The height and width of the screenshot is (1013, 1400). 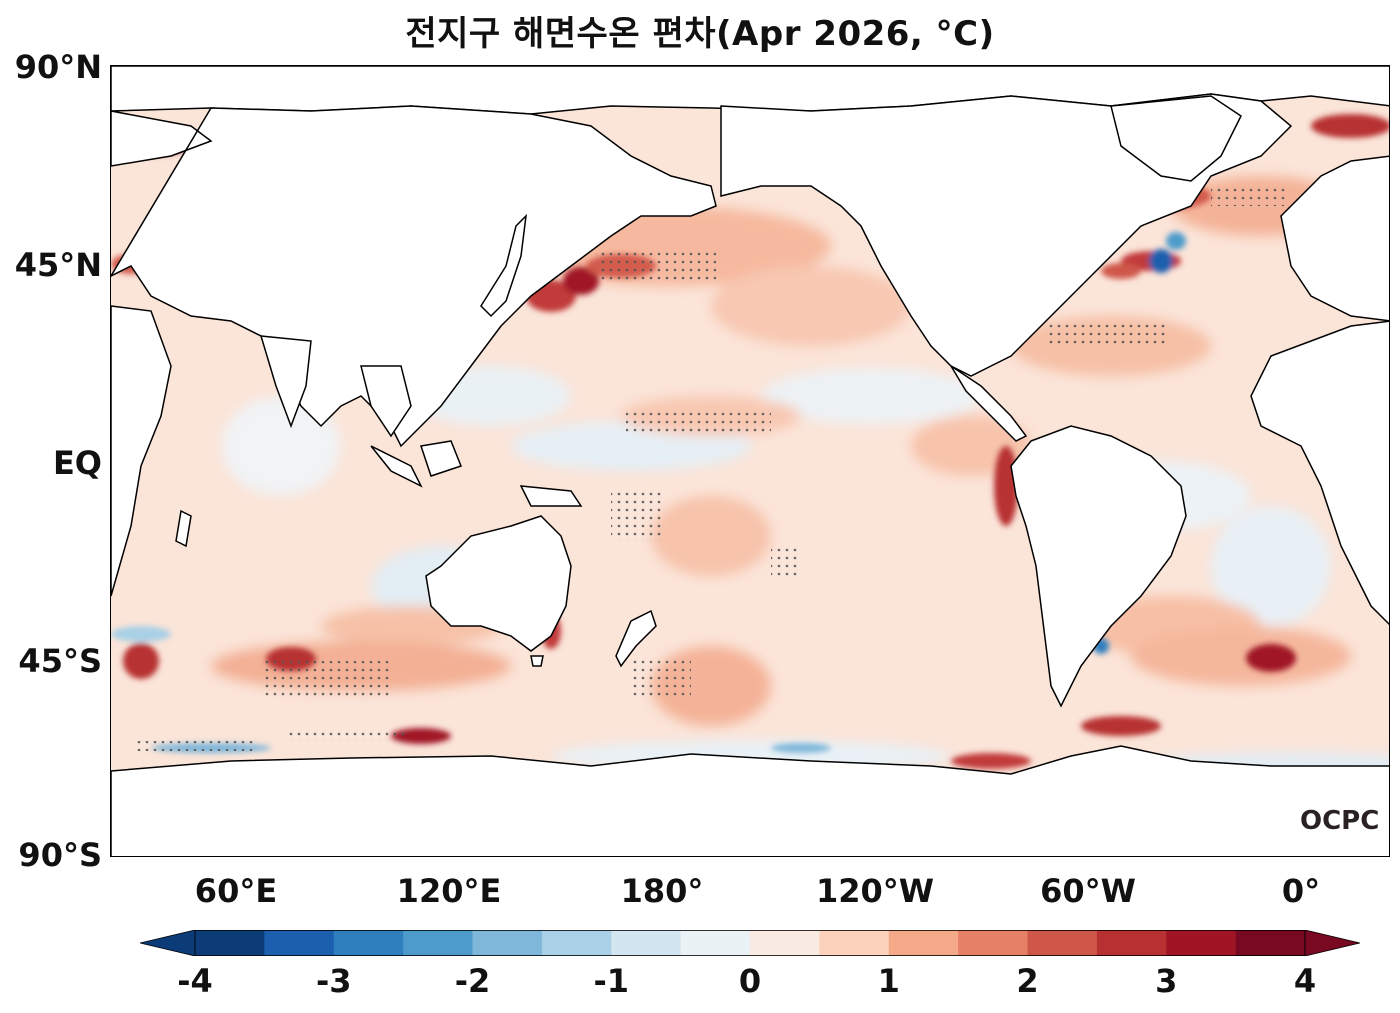 What do you see at coordinates (498, 583) in the screenshot?
I see `australia` at bounding box center [498, 583].